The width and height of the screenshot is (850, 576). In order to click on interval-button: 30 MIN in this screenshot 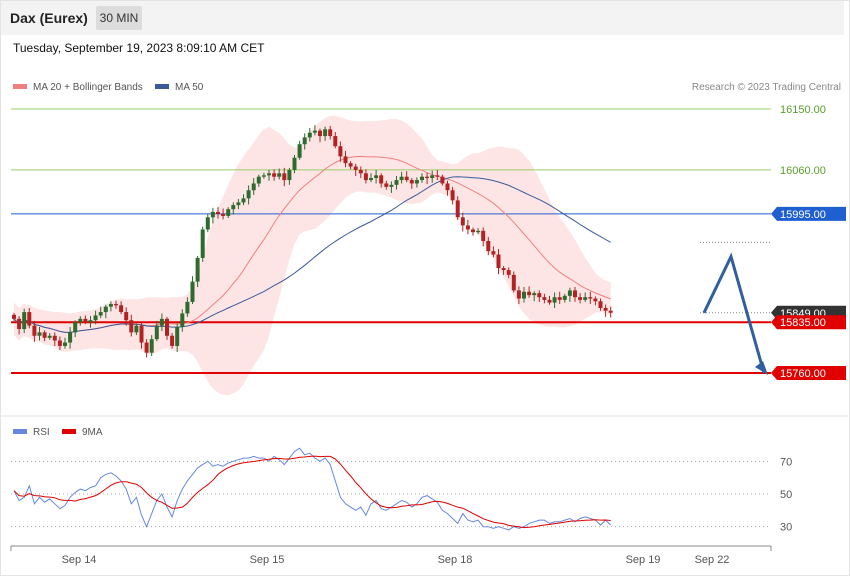, I will do `click(119, 18)`.